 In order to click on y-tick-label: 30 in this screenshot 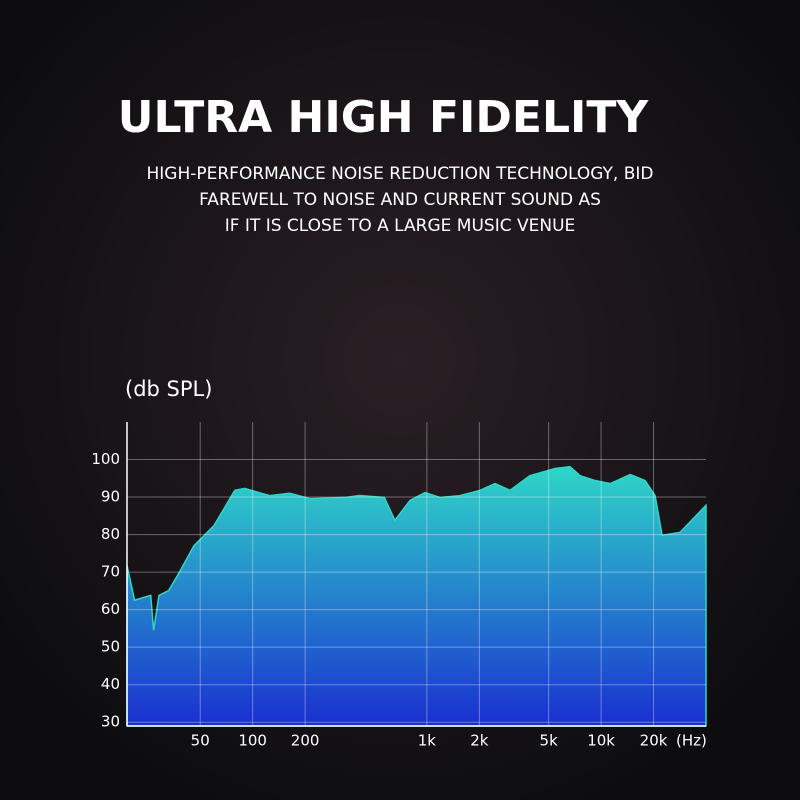, I will do `click(110, 722)`.